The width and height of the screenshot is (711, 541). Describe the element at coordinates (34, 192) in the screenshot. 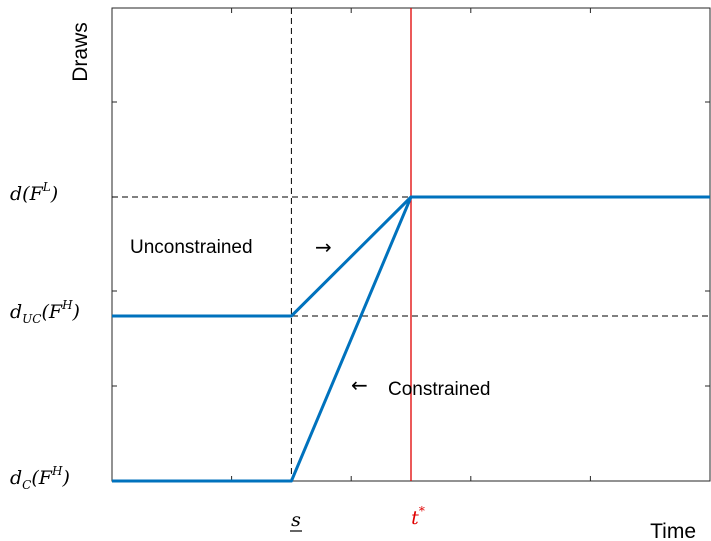

I see `y-tick-label-dFL: d(FL)` at that location.